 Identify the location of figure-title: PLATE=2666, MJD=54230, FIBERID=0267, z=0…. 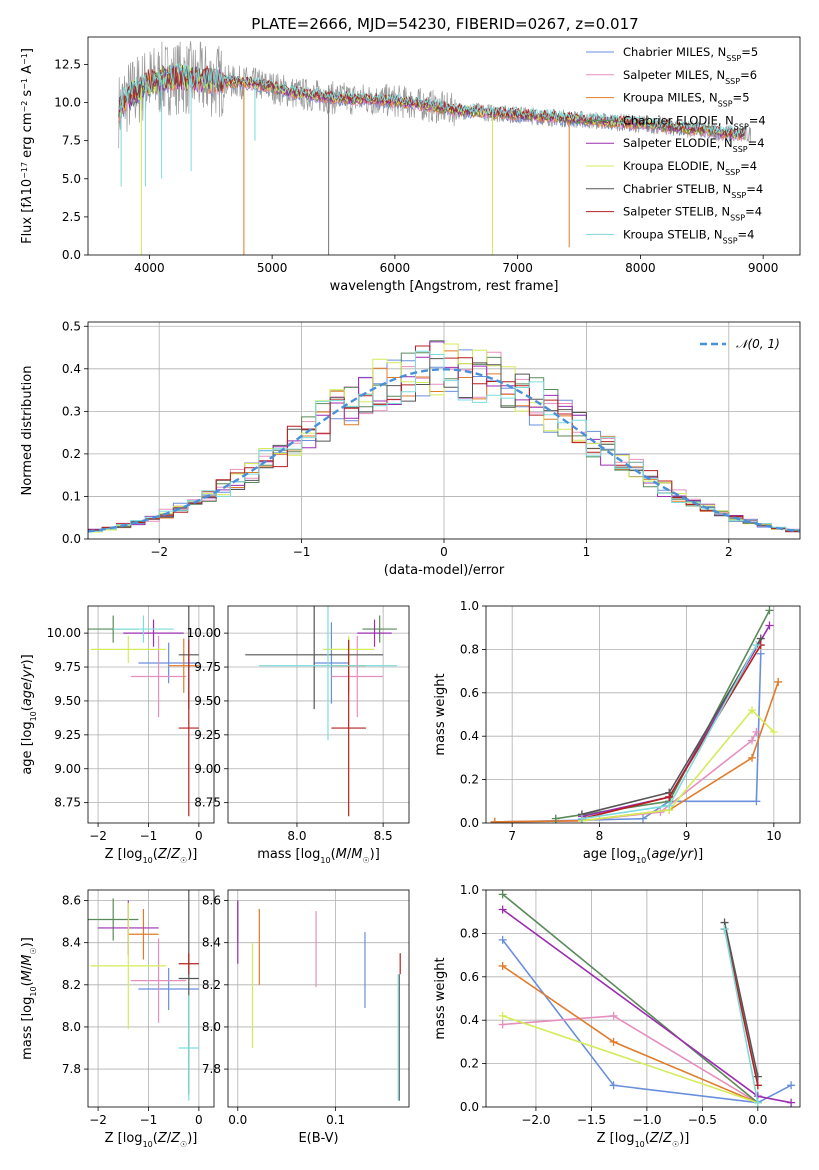
(444, 24).